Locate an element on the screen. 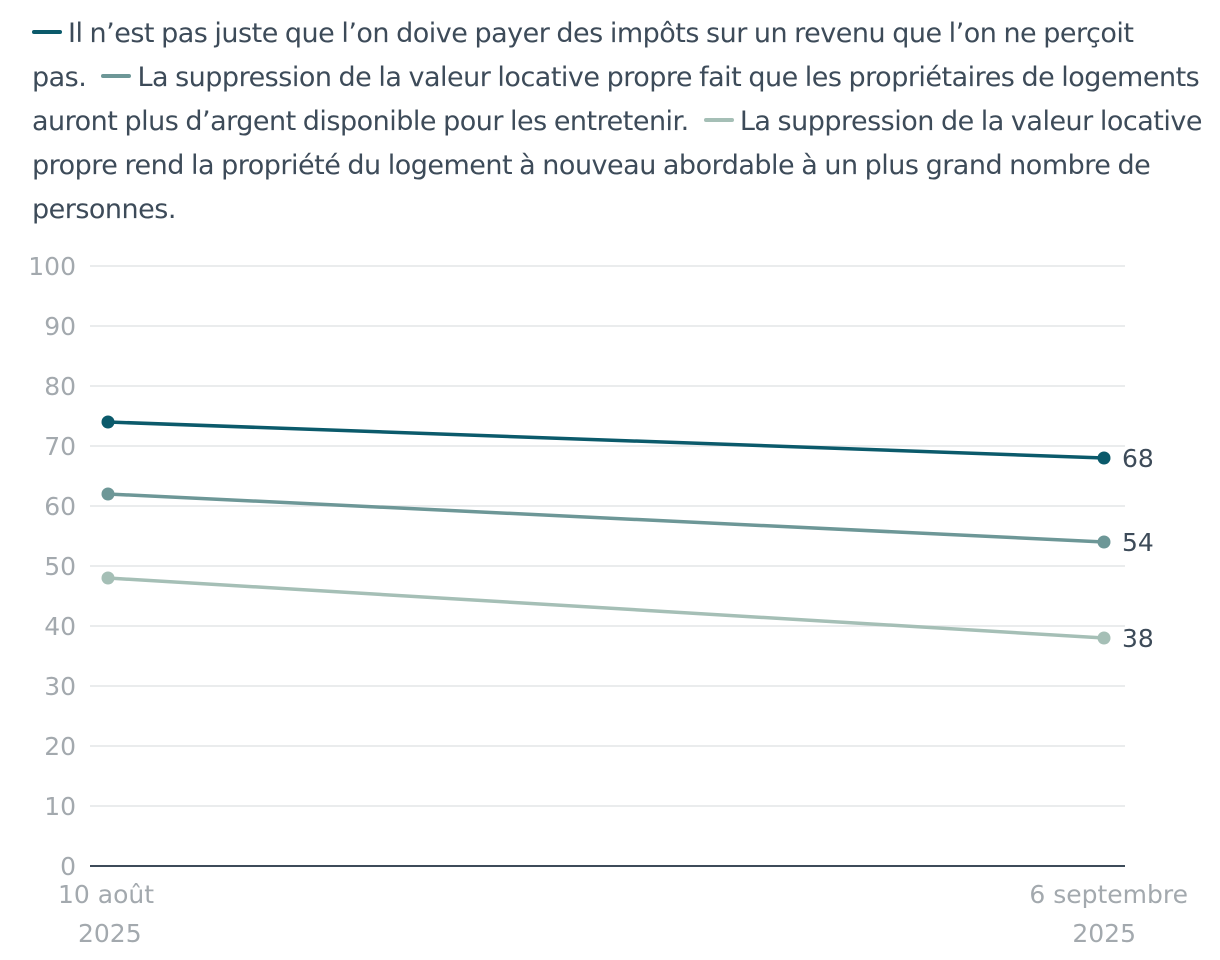  x-tick-label-end-year: 2025 is located at coordinates (1104, 933).